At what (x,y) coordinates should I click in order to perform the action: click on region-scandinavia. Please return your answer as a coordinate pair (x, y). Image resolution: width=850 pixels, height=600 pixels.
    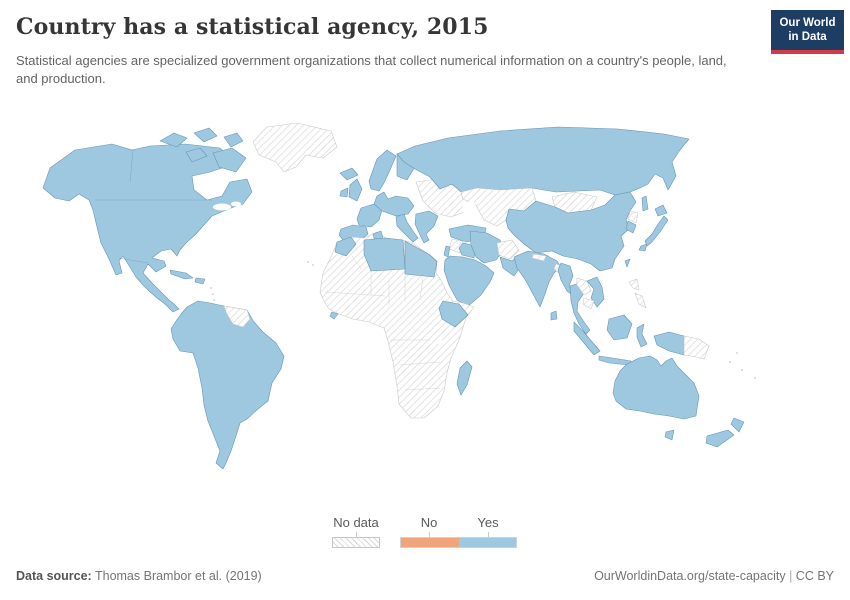
    Looking at the image, I should click on (382, 170).